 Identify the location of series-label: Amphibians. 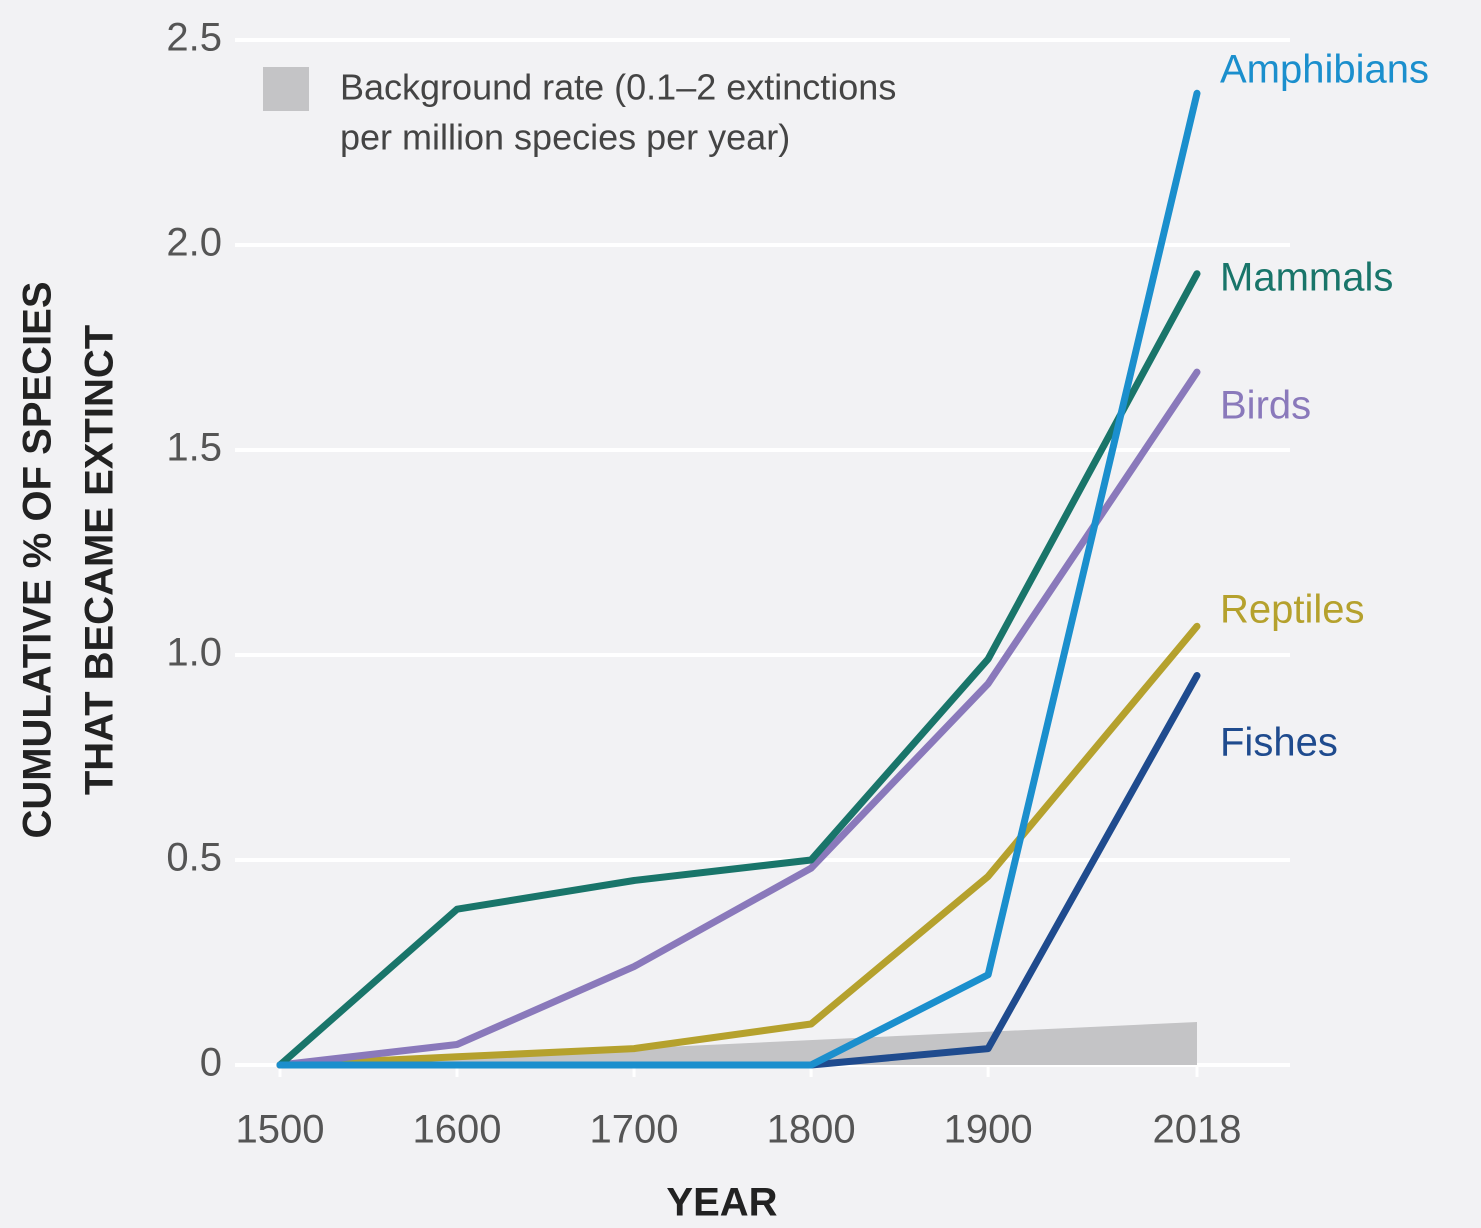
(1324, 70).